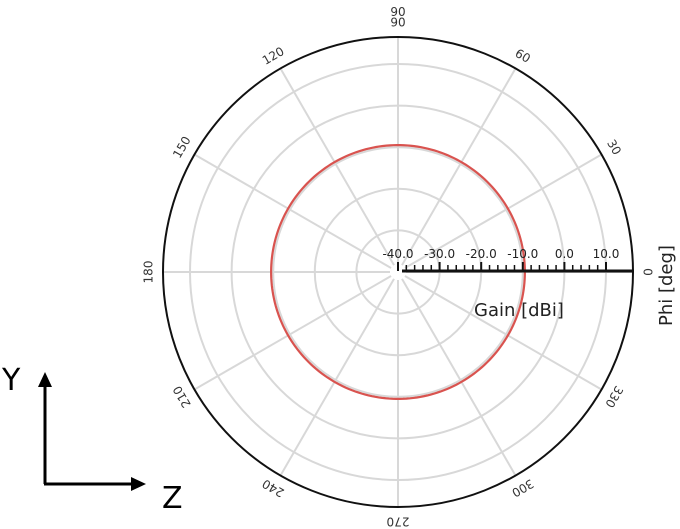 This screenshot has height=529, width=680. What do you see at coordinates (666, 285) in the screenshot?
I see `angle-axis-title: Phi [deg]` at bounding box center [666, 285].